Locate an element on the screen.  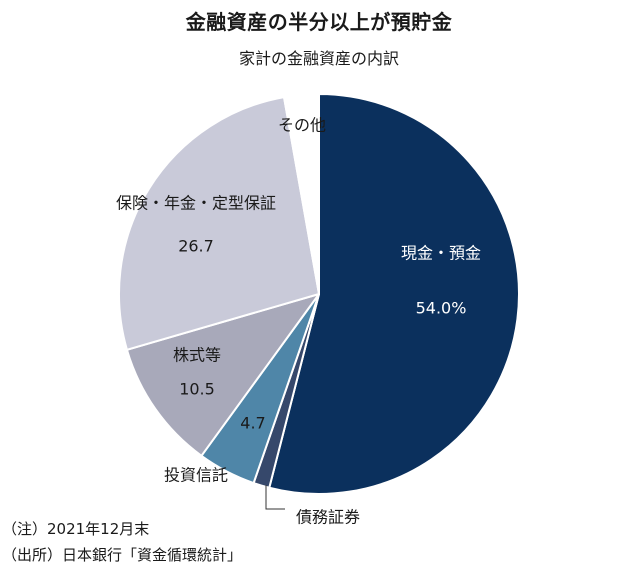
pie-slice-equities is located at coordinates (222, 375).